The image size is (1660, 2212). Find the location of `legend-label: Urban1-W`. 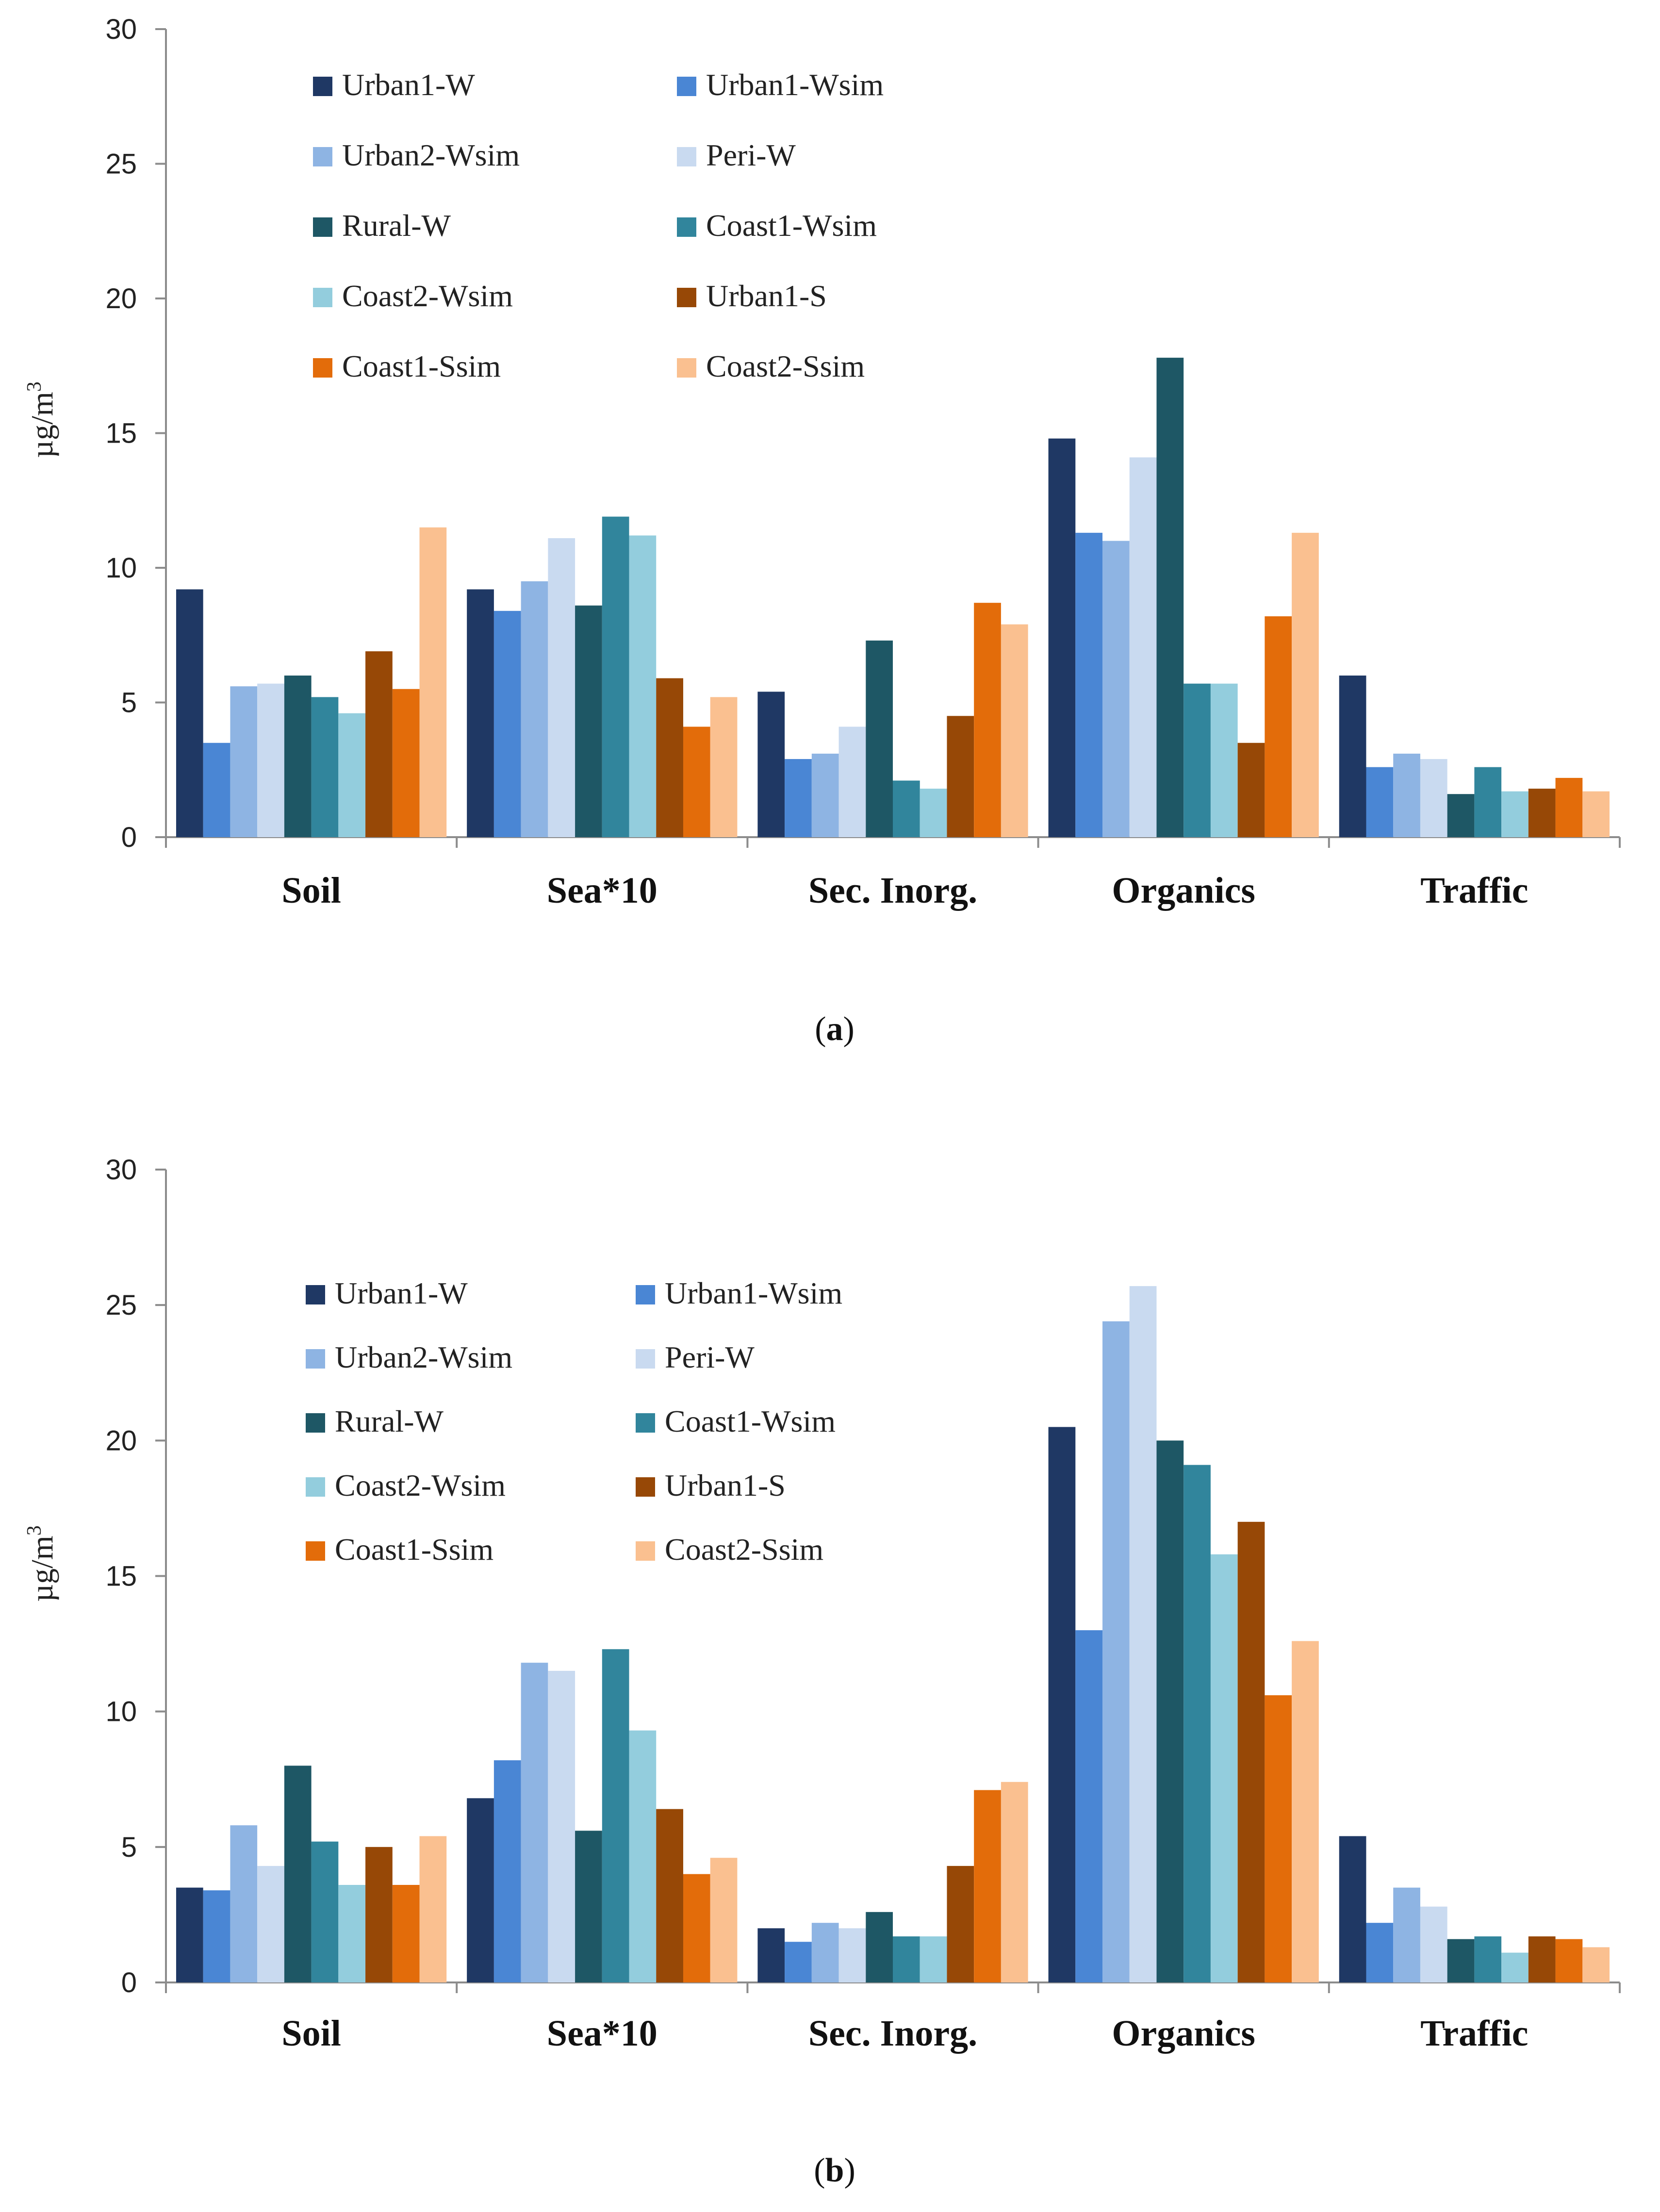

legend-label: Urban1-W is located at coordinates (401, 1293).